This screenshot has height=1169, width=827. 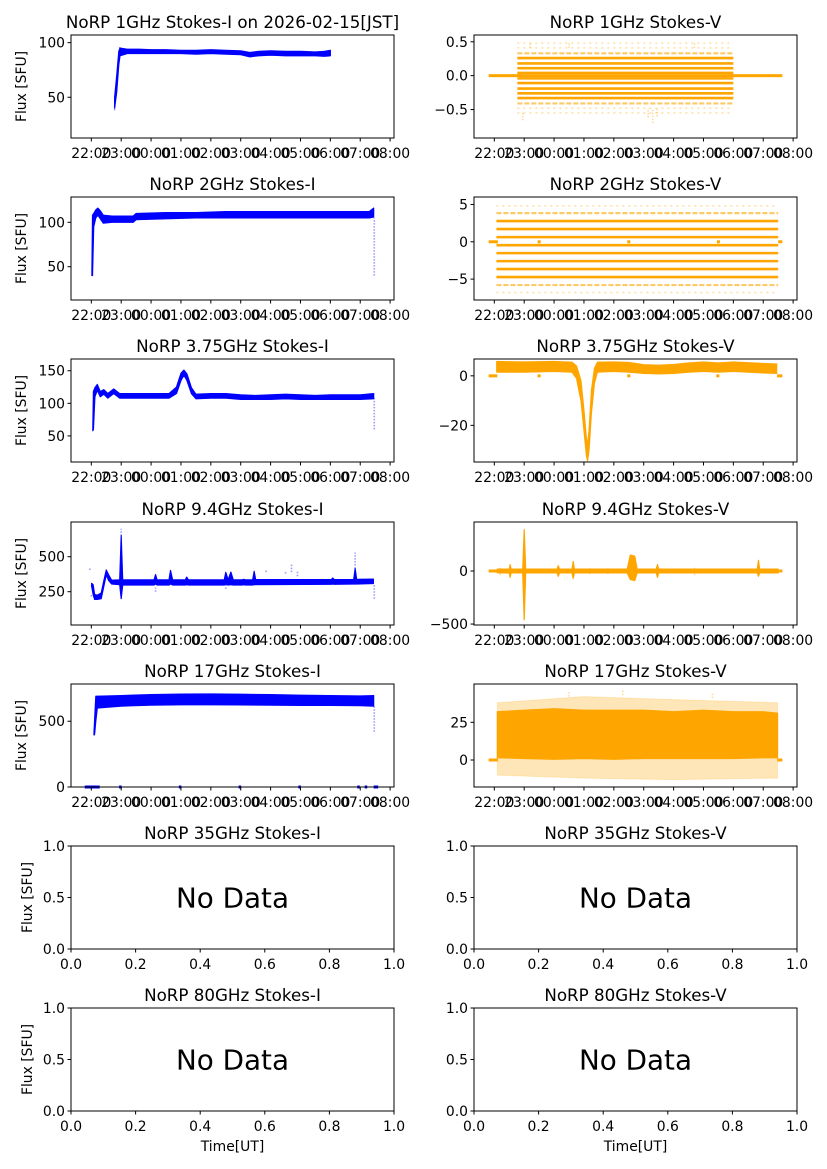 What do you see at coordinates (232, 346) in the screenshot?
I see `subplot-title: NoRP 3.75GHz Stokes-I` at bounding box center [232, 346].